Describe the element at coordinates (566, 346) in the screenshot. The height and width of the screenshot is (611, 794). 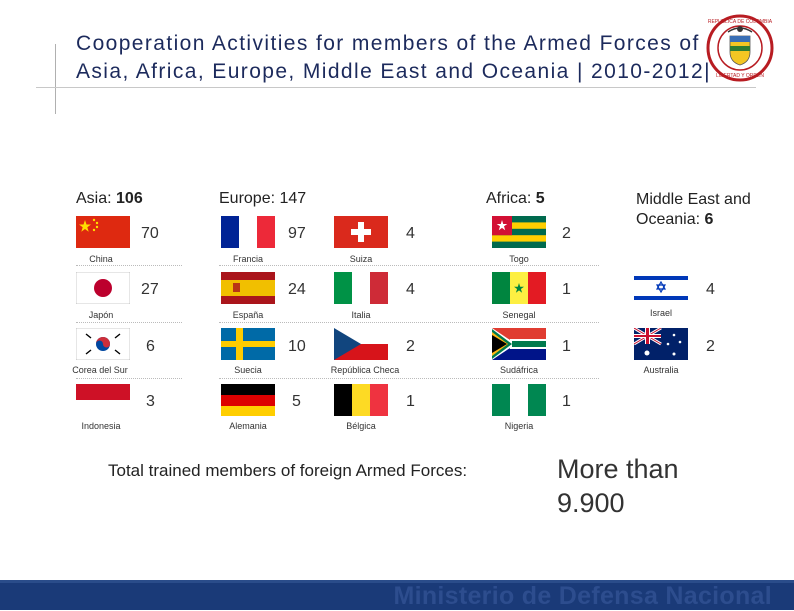
I see `sudafrica-count: 1` at that location.